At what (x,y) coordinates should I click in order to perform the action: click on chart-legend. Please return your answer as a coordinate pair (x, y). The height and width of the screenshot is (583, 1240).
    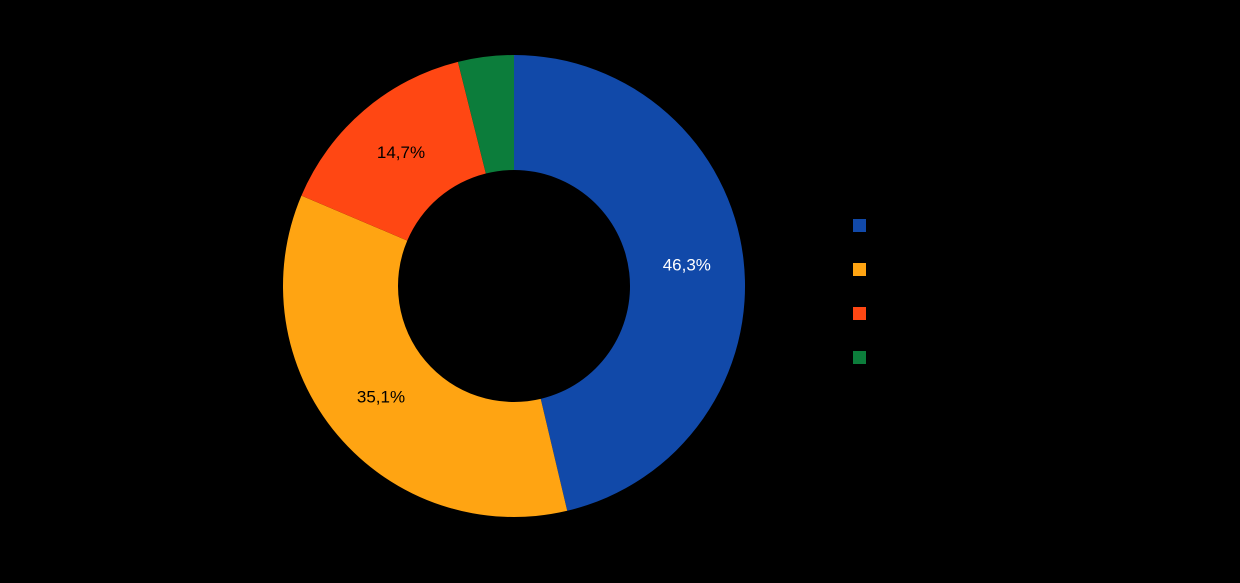
    Looking at the image, I should click on (863, 291).